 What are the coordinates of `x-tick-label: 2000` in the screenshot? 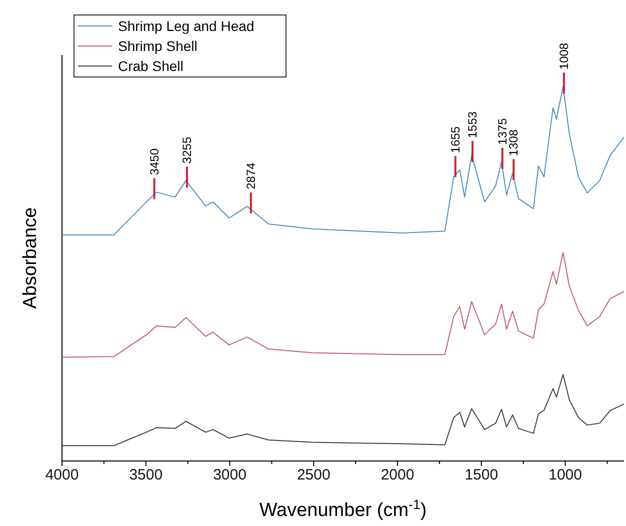 It's located at (397, 475).